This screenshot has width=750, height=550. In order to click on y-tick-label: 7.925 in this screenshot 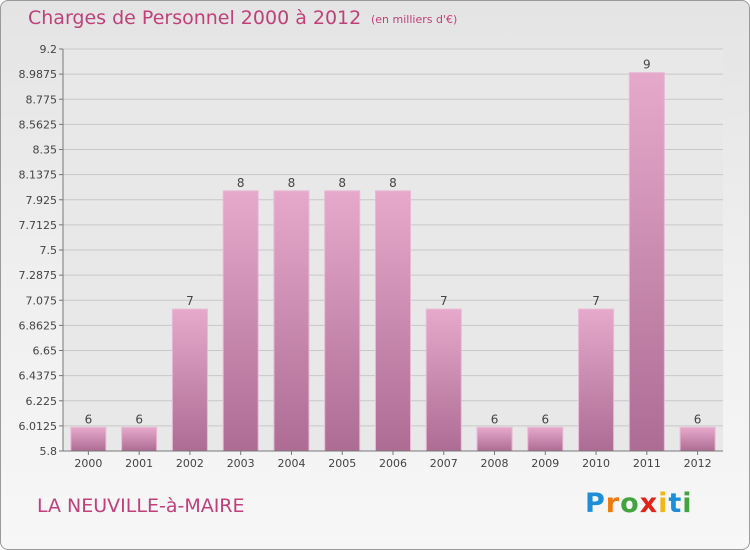, I will do `click(42, 200)`.